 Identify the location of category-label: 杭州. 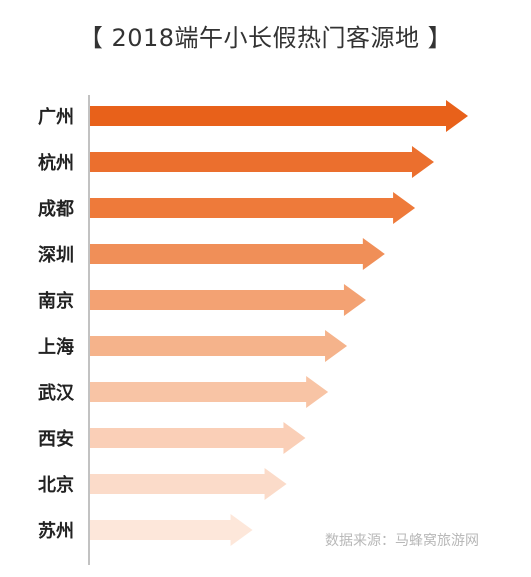
(56, 163).